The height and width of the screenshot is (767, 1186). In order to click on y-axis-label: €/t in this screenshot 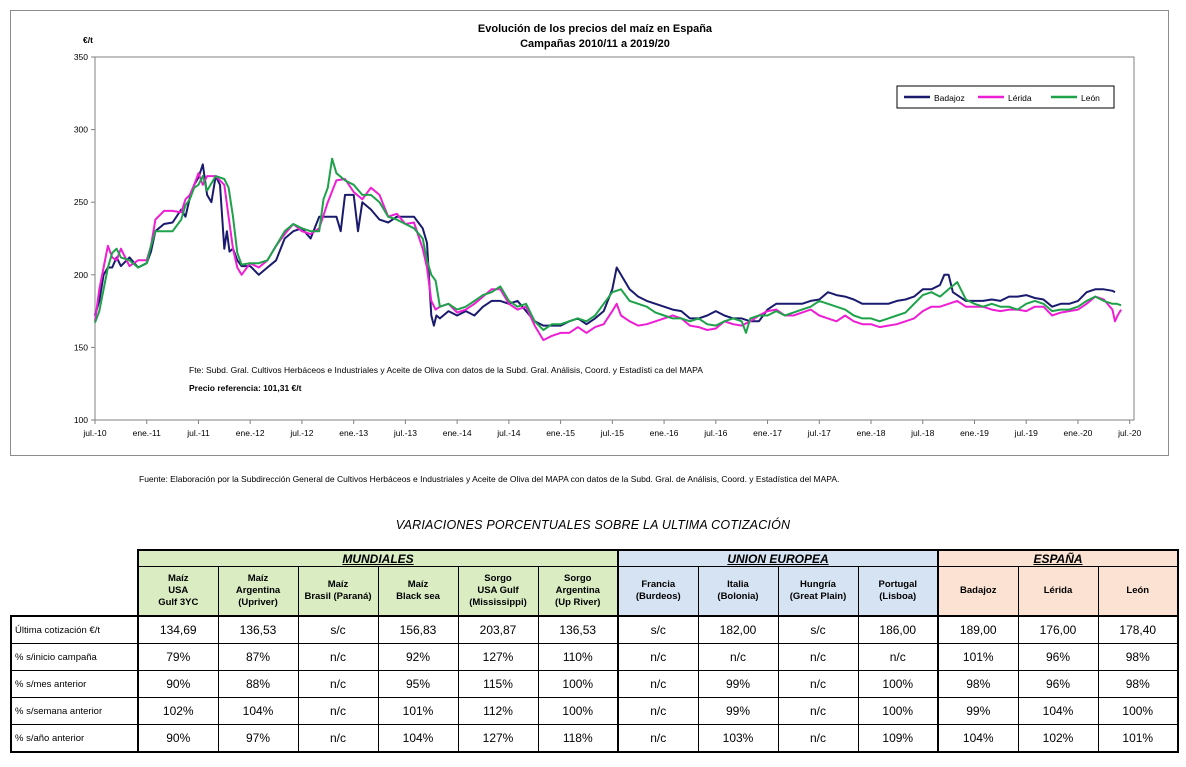, I will do `click(88, 40)`.